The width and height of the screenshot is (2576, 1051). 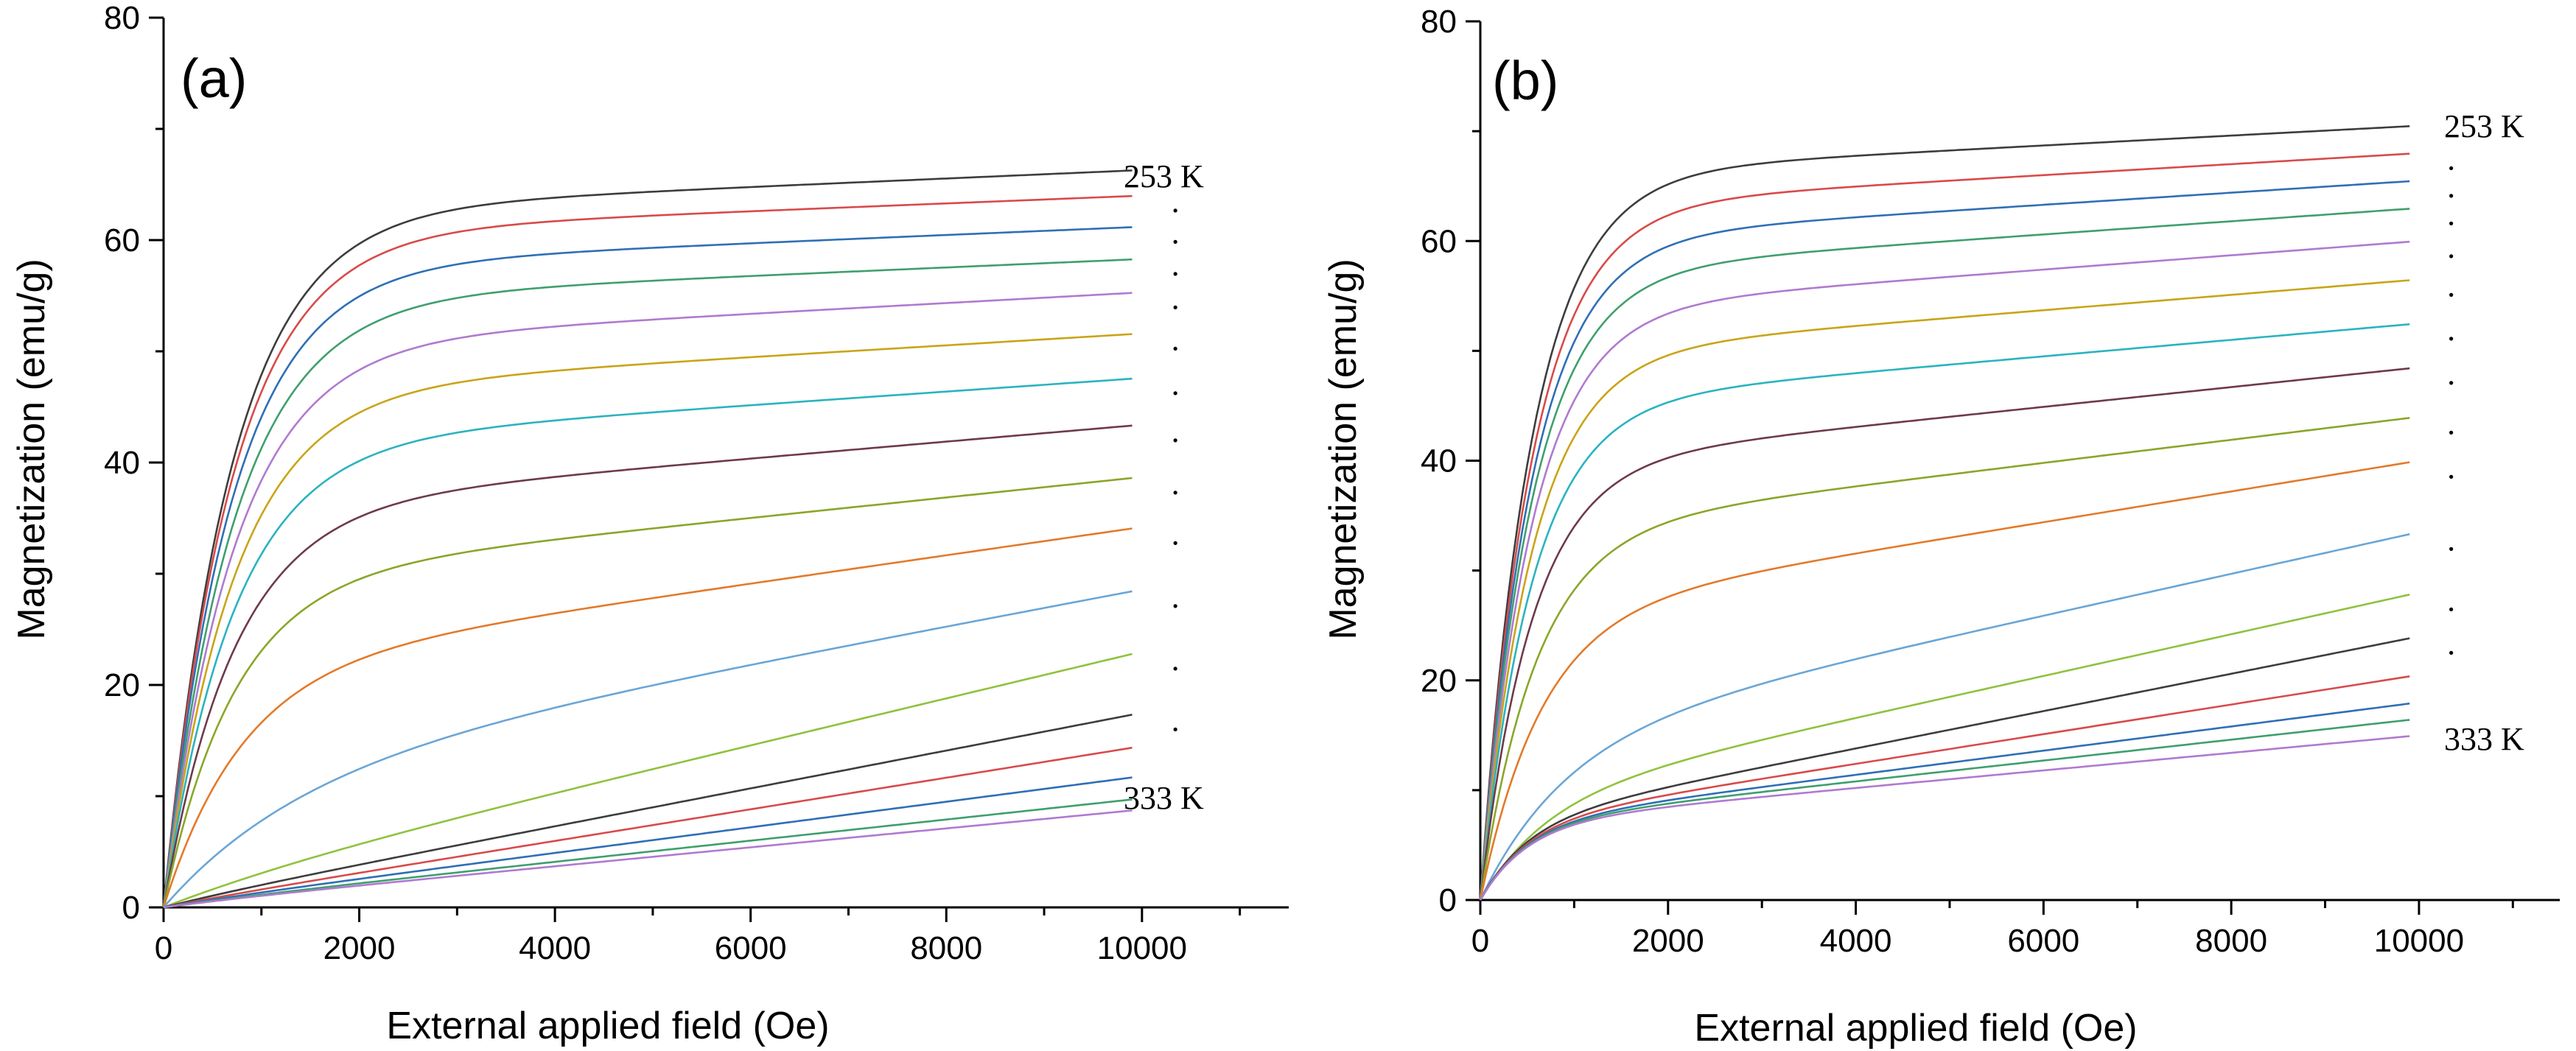 I want to click on panel-b-y-axis-title: Magnetization (emu/g), so click(x=1343, y=449).